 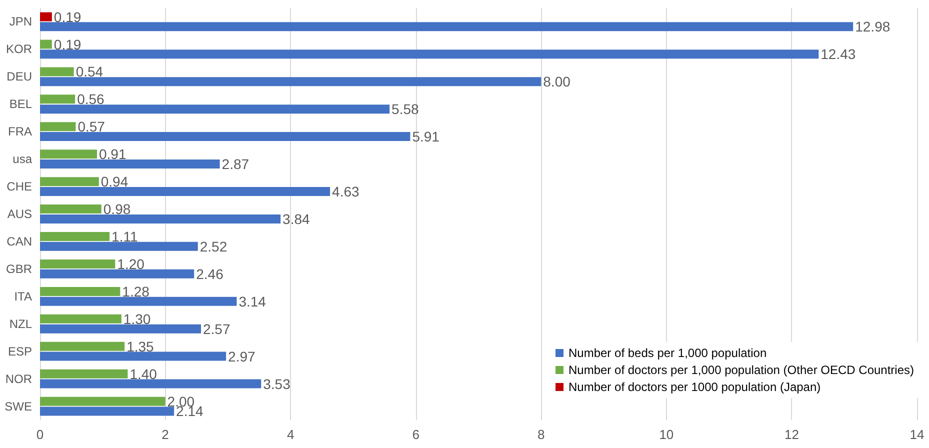 I want to click on data-label: 2.52, so click(x=214, y=246).